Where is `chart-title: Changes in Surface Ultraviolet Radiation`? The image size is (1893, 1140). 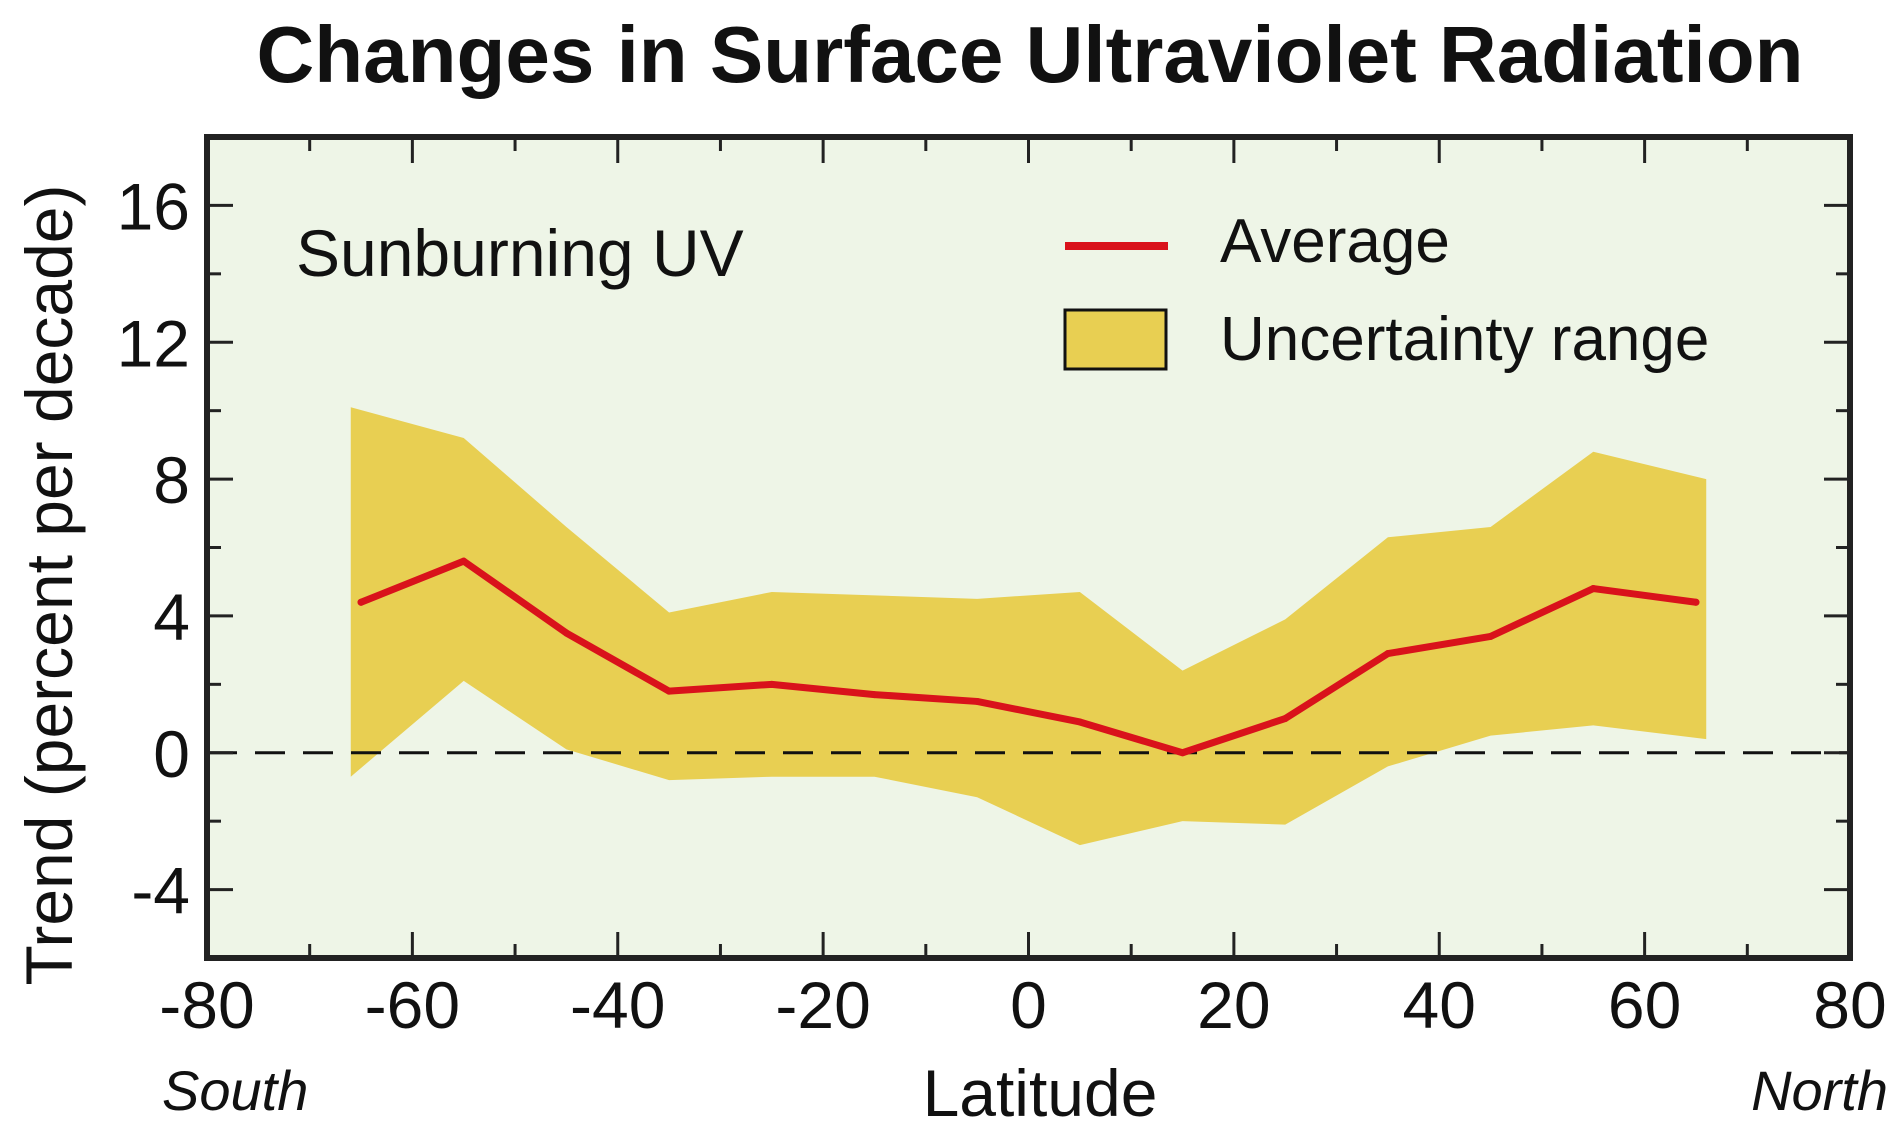 chart-title: Changes in Surface Ultraviolet Radiation is located at coordinates (1030, 54).